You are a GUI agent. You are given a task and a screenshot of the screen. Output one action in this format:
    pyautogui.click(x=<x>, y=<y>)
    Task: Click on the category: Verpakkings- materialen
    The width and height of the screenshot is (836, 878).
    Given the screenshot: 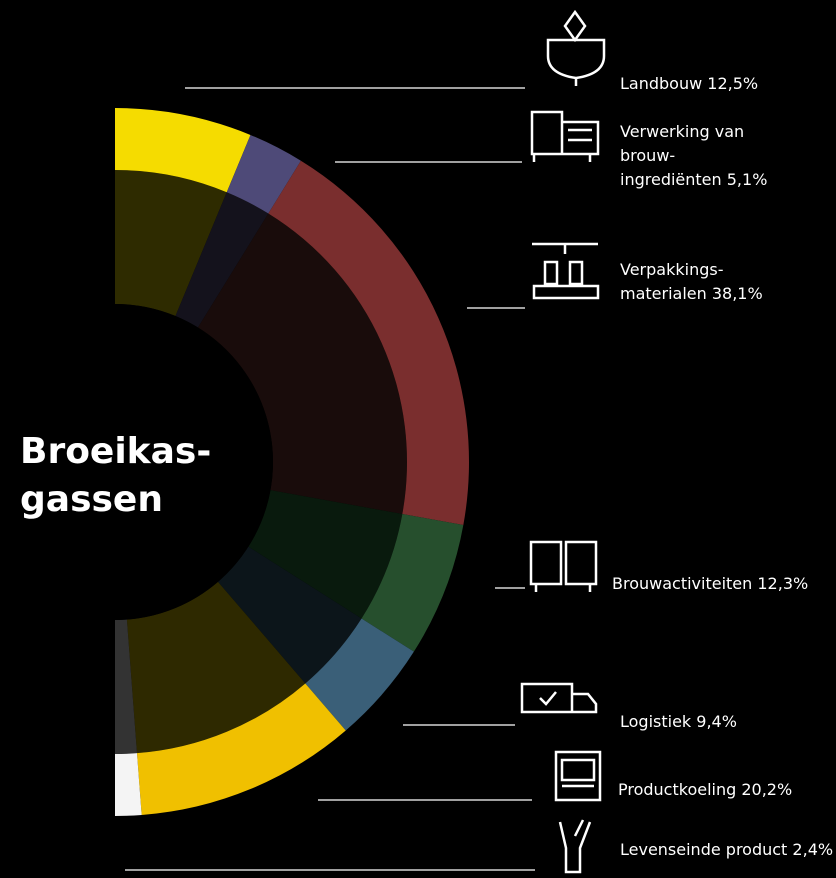 What is the action you would take?
    pyautogui.click(x=672, y=281)
    